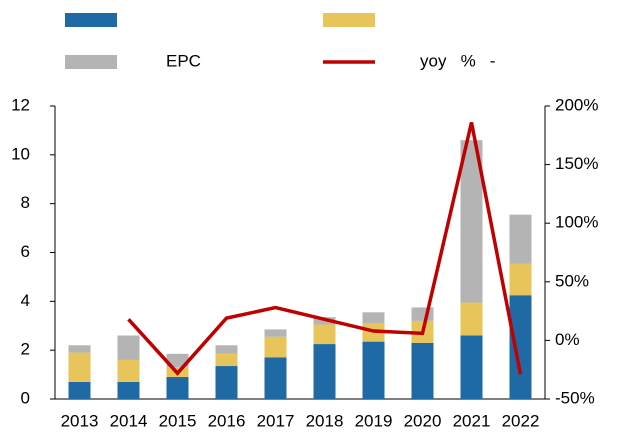  I want to click on x-tick-label: 2018, so click(325, 420).